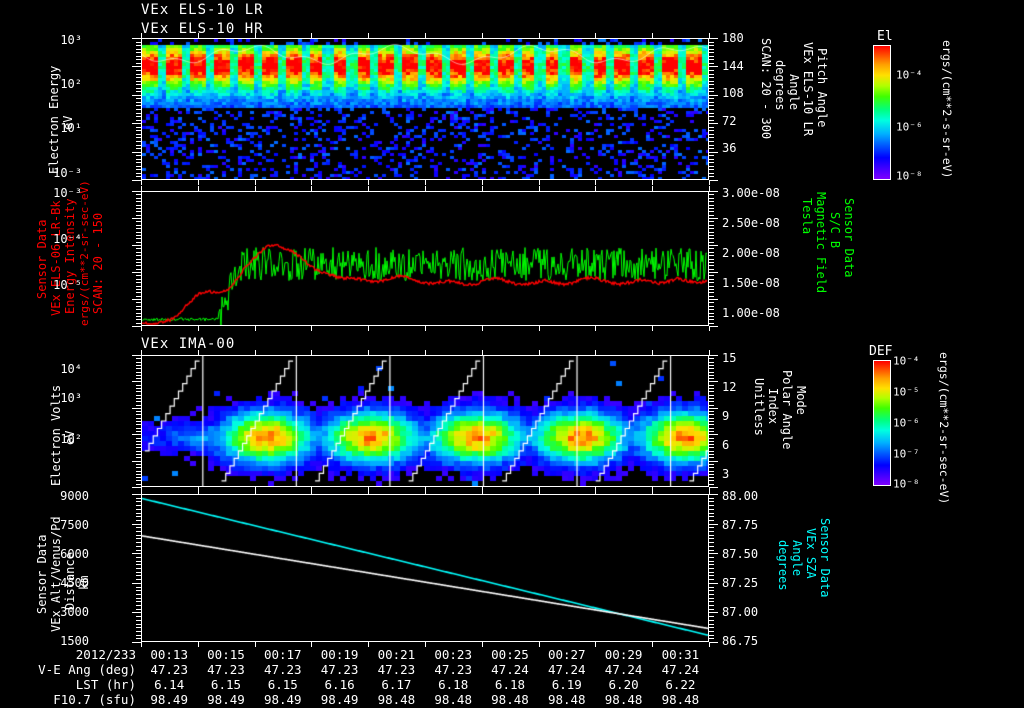 The width and height of the screenshot is (1024, 708). Describe the element at coordinates (425, 421) in the screenshot. I see `panel3-plot-area` at that location.